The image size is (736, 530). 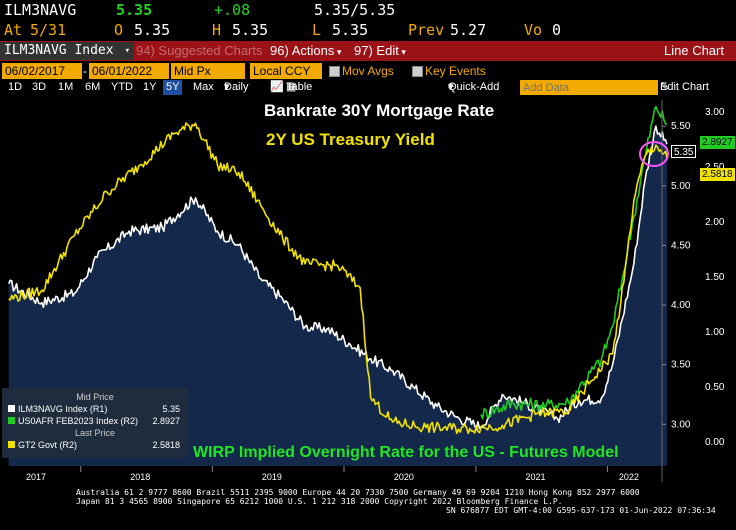 I want to click on edit-label: Edit, so click(x=387, y=50).